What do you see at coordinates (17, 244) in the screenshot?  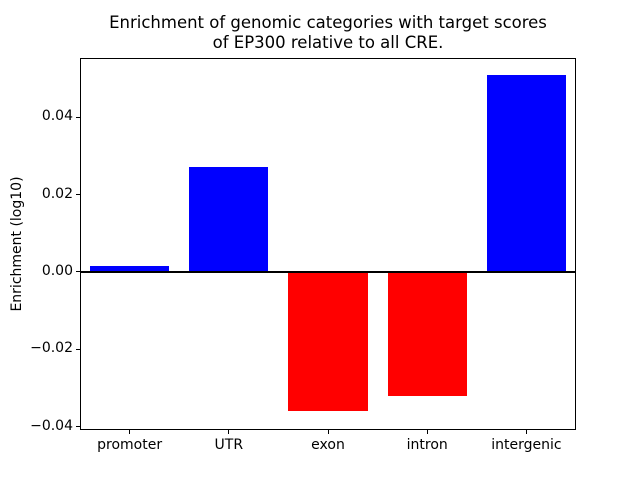 I see `y-axis-label: Enrichment (log10)` at bounding box center [17, 244].